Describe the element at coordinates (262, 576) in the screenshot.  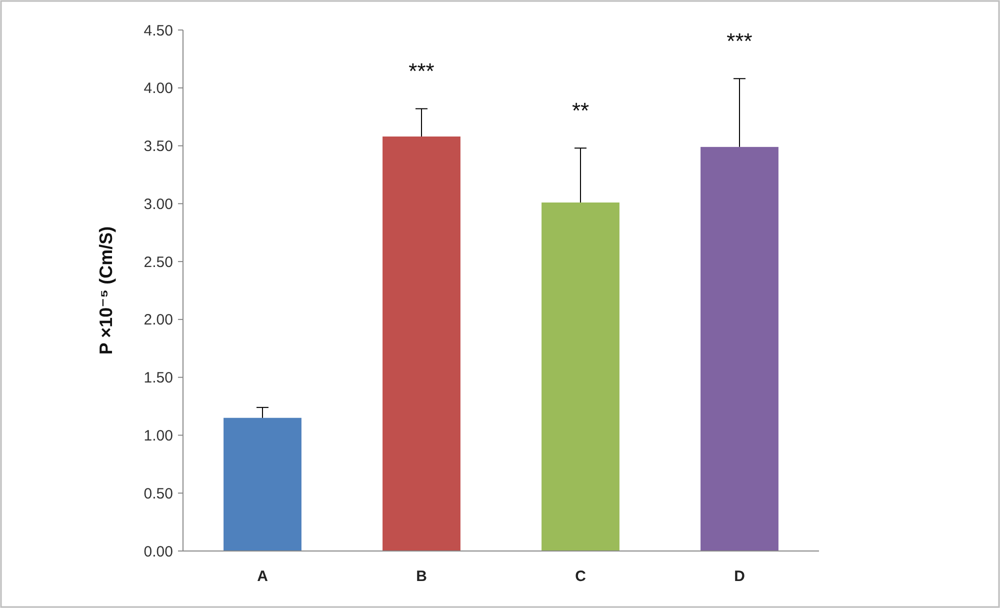
I see `x-tick-label: A` at that location.